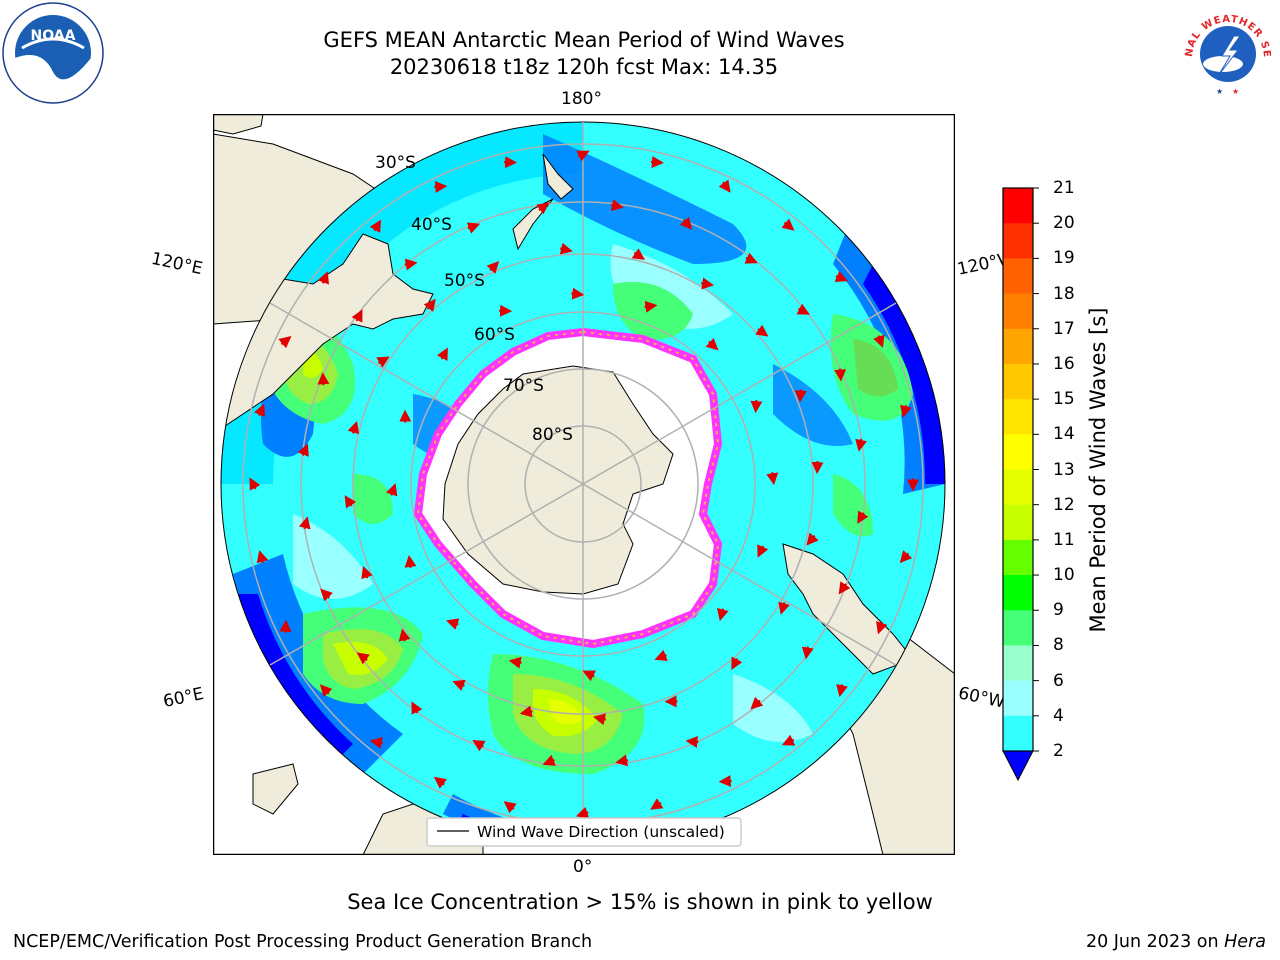 The image size is (1280, 960). What do you see at coordinates (1058, 751) in the screenshot?
I see `colorbar-tick-label: 2` at bounding box center [1058, 751].